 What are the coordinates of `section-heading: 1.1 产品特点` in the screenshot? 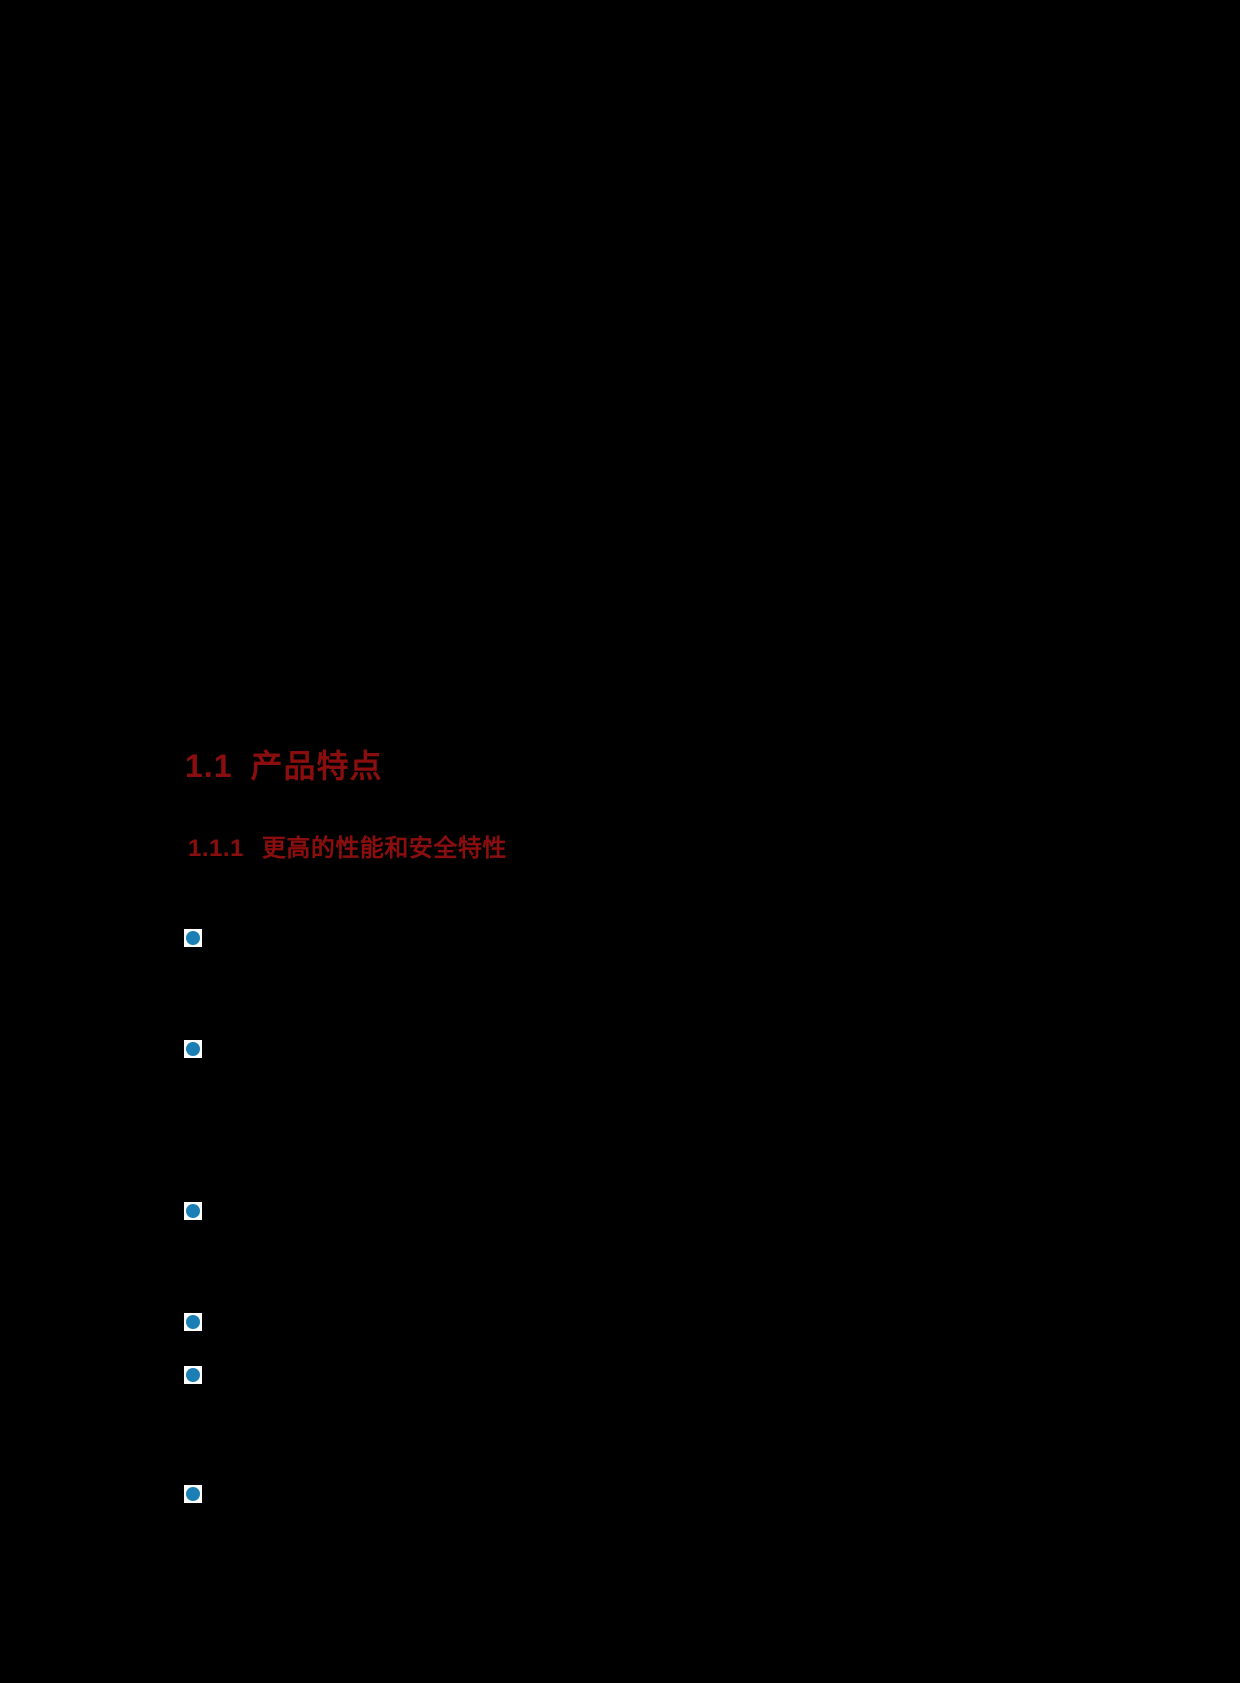 It's located at (284, 766).